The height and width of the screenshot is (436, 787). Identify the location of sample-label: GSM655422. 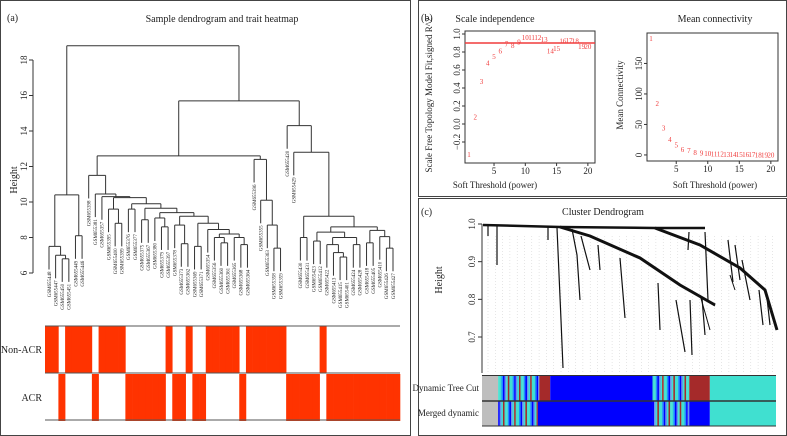
(328, 282).